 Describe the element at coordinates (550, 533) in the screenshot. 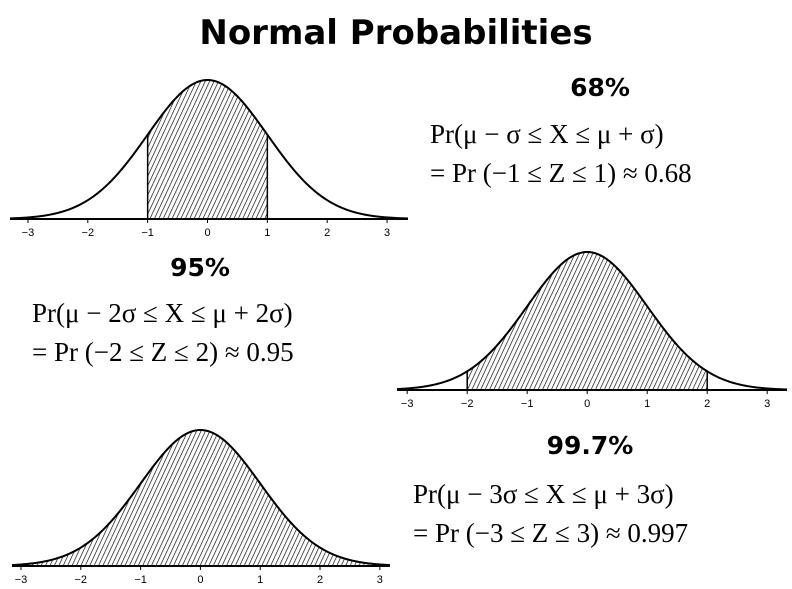

I see `formula-line: = Pr (−3 ≤ Z ≤ 3) ≈ 0.997` at that location.